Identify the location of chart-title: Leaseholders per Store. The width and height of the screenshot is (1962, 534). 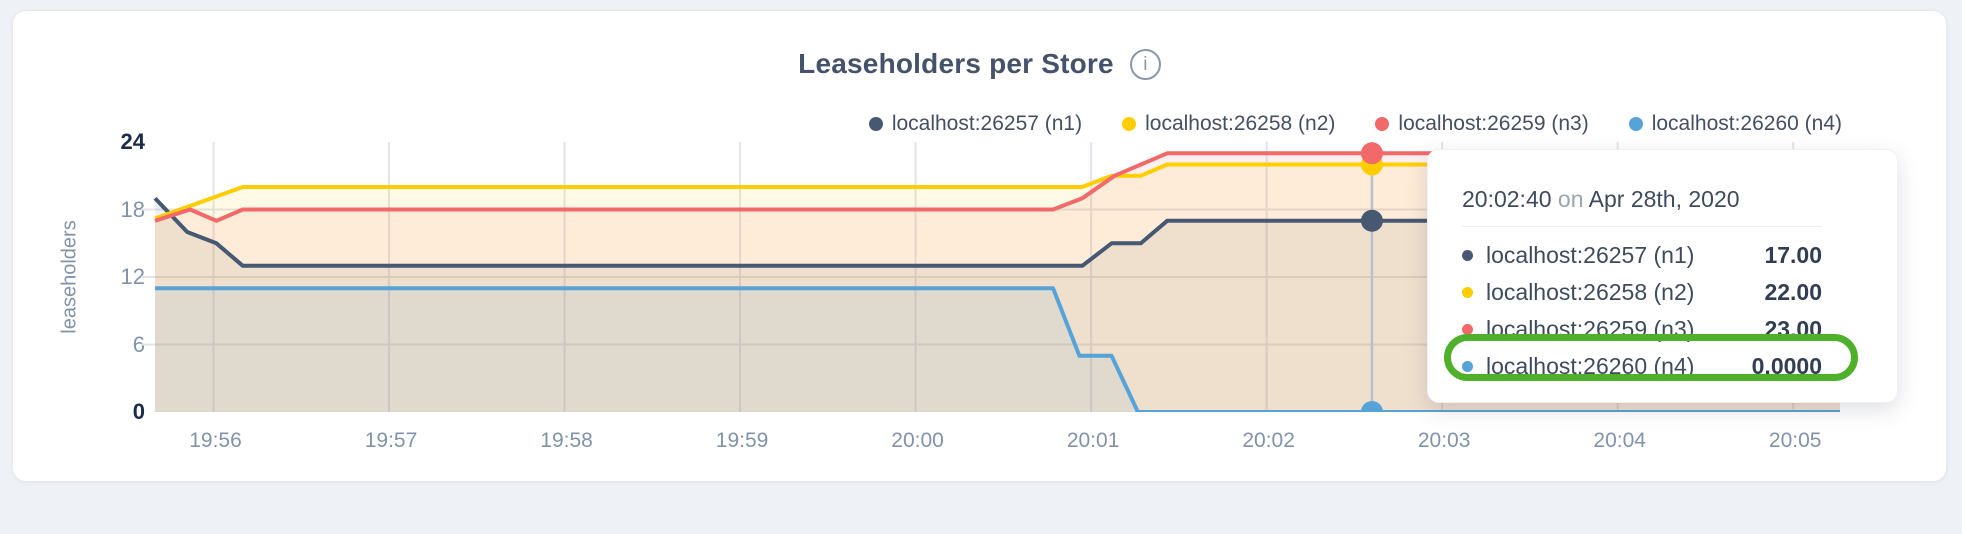
(956, 63).